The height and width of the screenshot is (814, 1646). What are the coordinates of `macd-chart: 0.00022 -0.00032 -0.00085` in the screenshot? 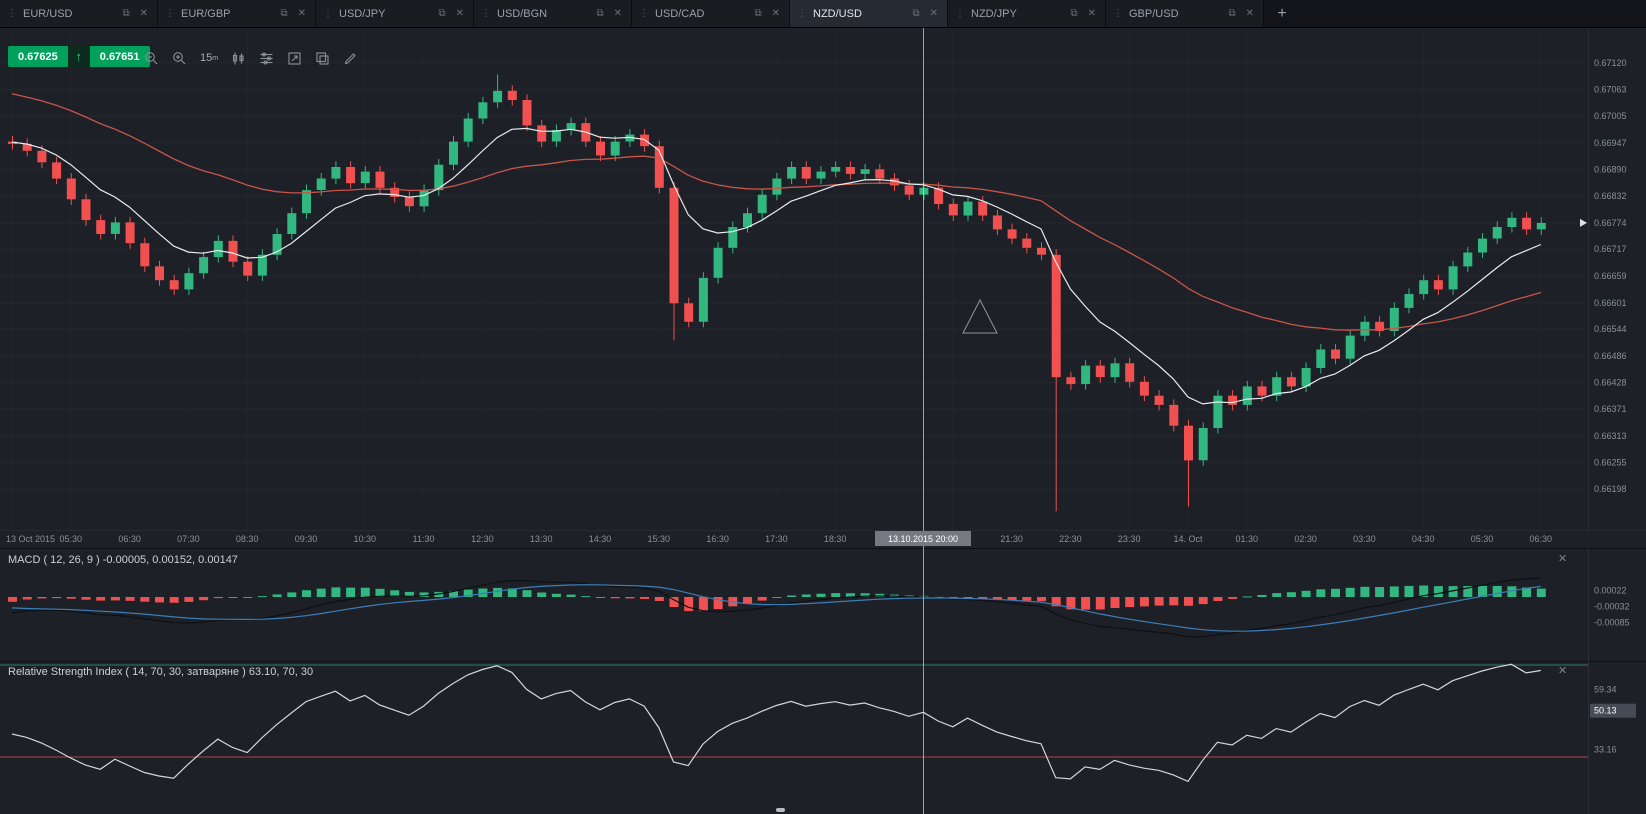 It's located at (823, 604).